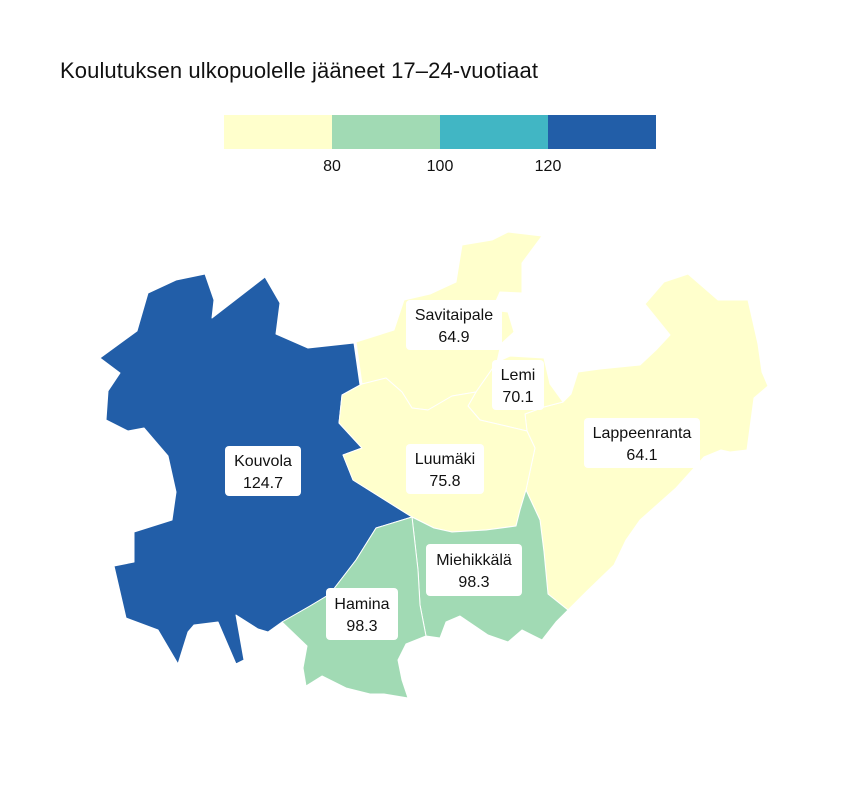  What do you see at coordinates (642, 433) in the screenshot?
I see `label-lappeenranta-name: Lappeenranta` at bounding box center [642, 433].